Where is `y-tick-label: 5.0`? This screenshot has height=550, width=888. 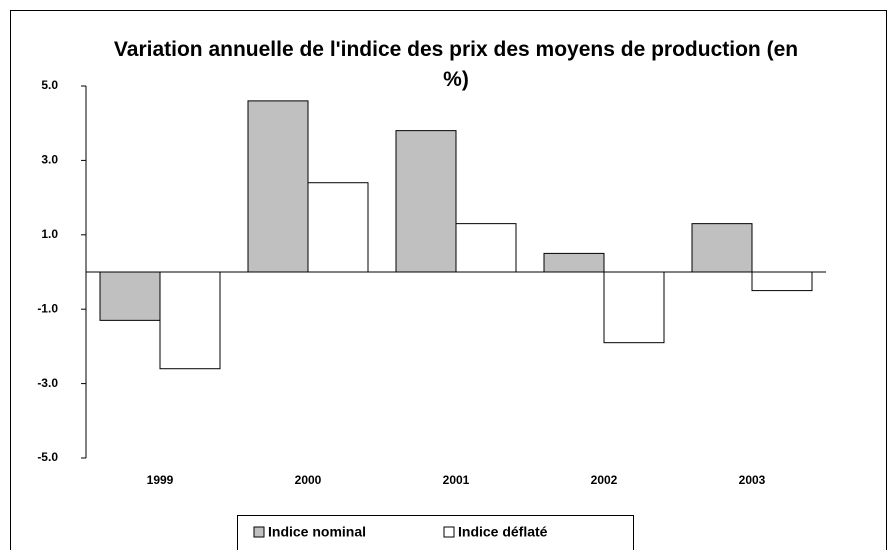 y-tick-label: 5.0 is located at coordinates (49, 85).